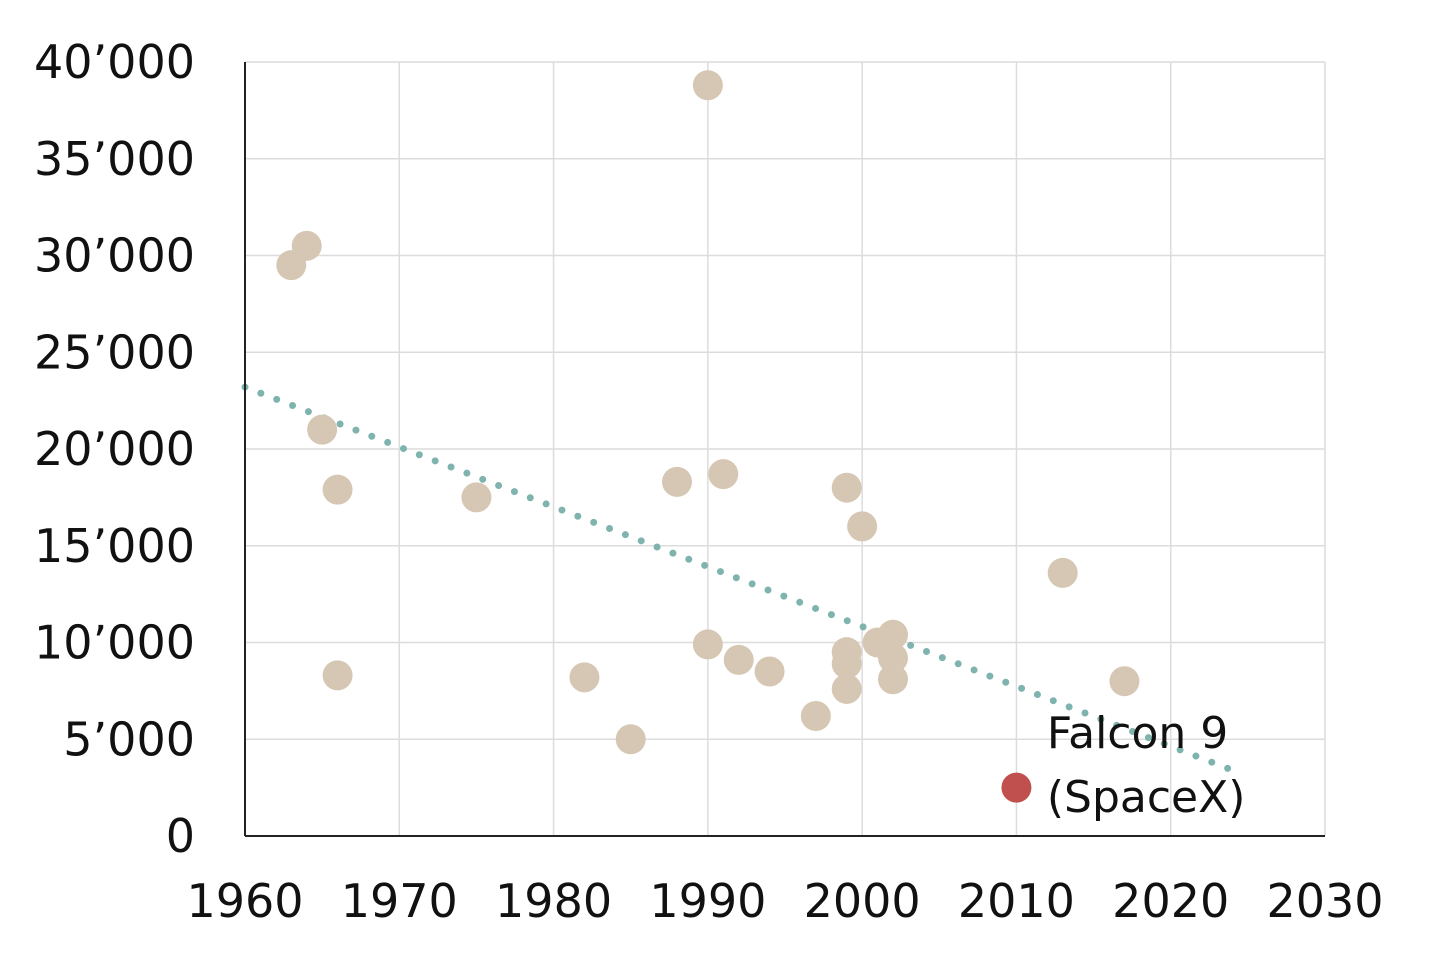 This screenshot has height=963, width=1440. I want to click on x-tick-label: 1990, so click(707, 901).